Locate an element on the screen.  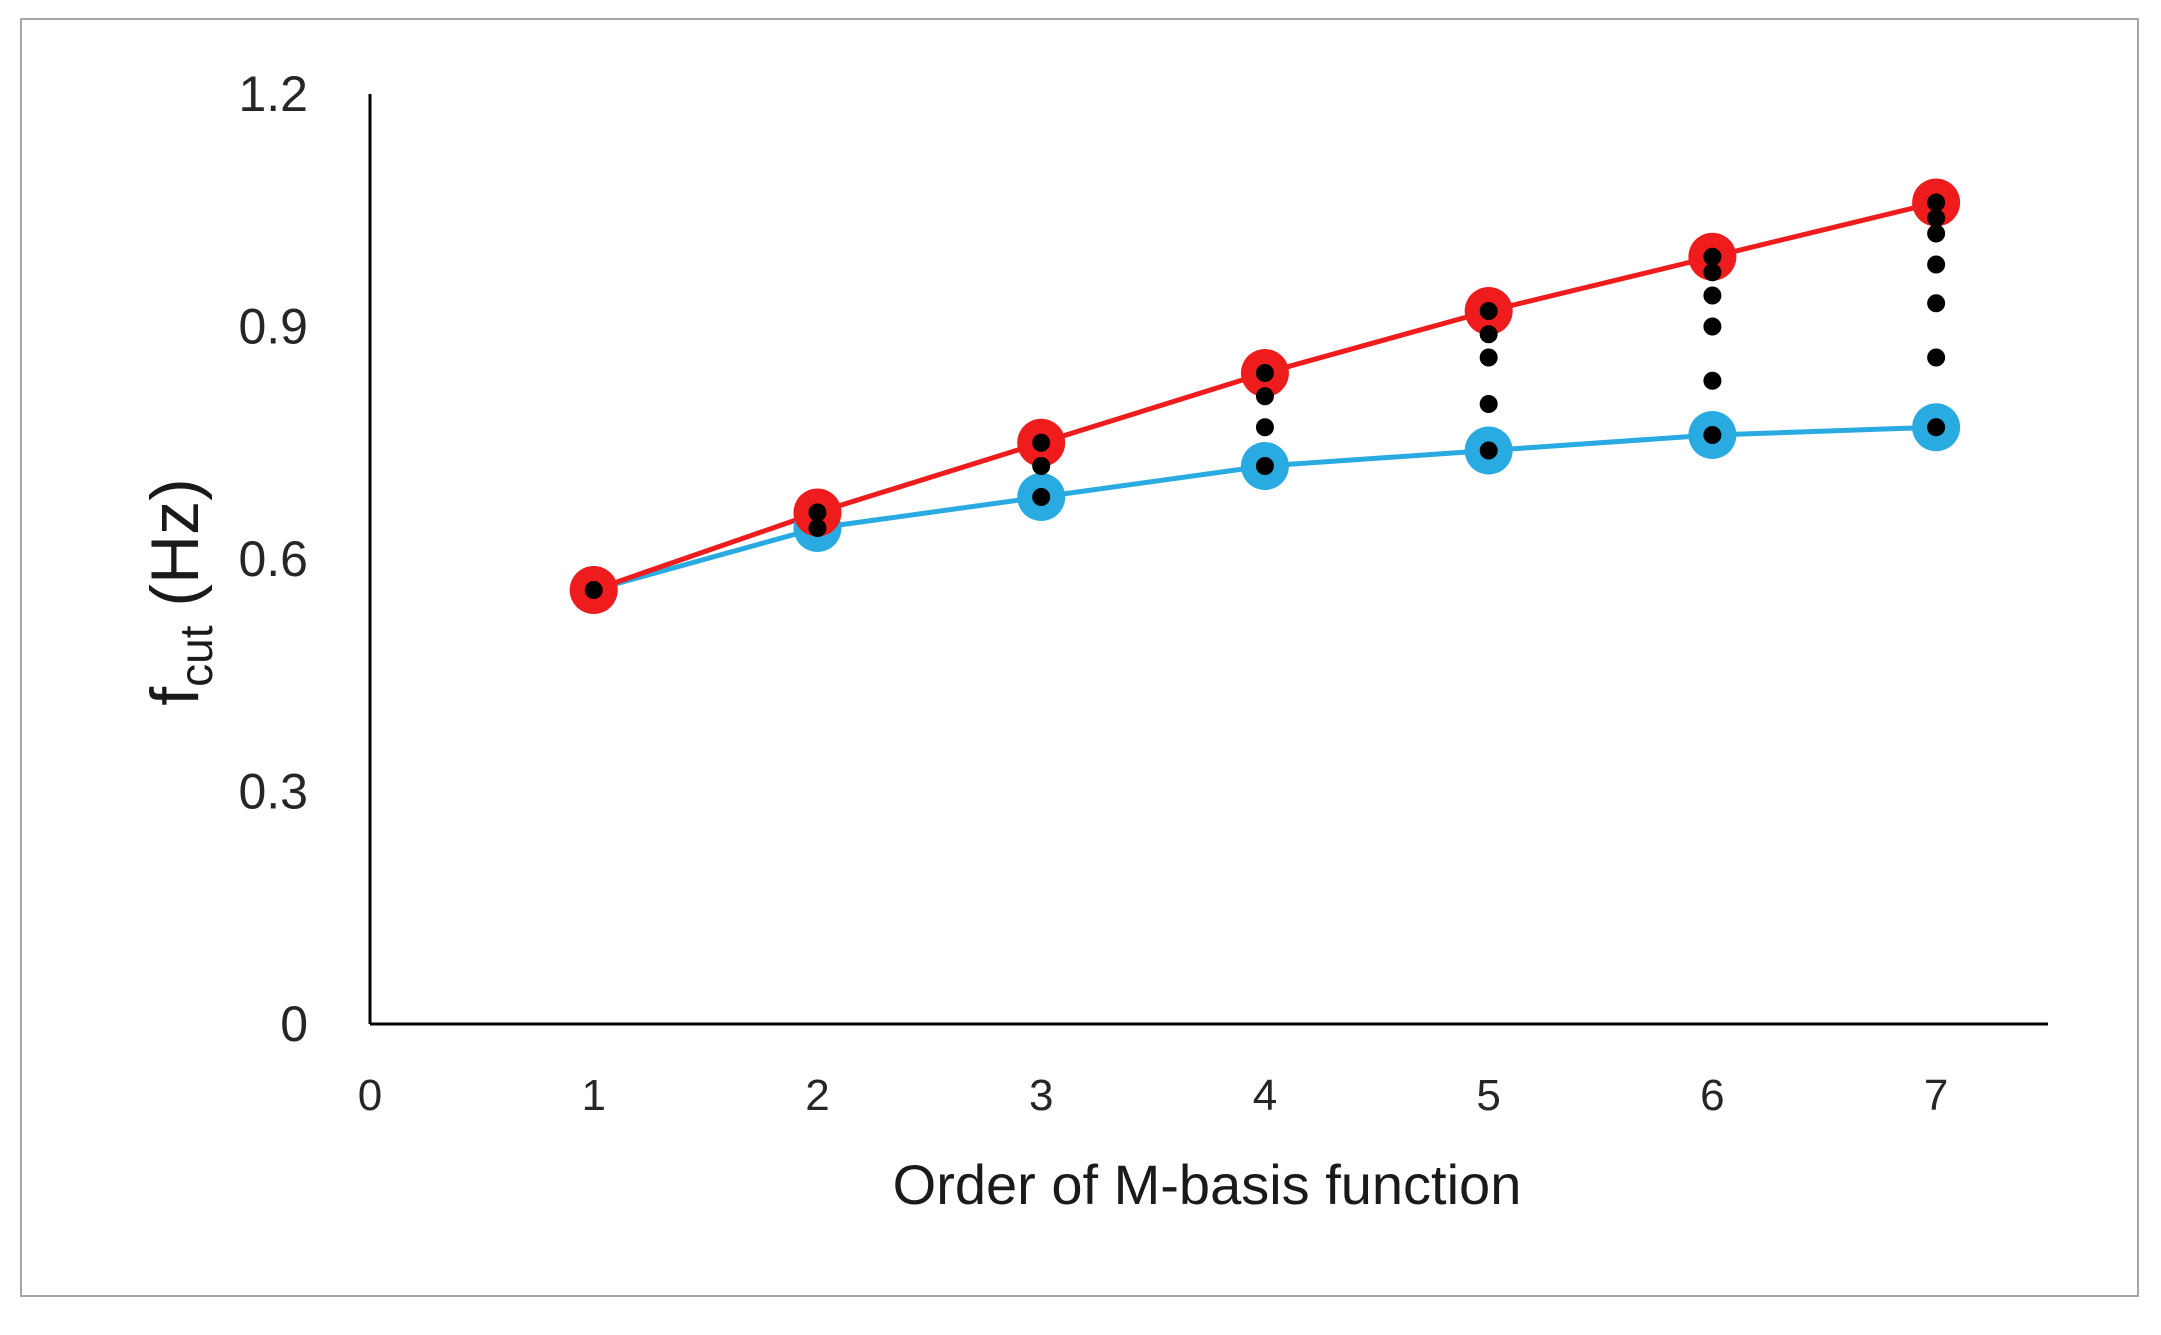
x-tick-labels: 0 1 2 3 4 5 6 7 is located at coordinates (1153, 1095).